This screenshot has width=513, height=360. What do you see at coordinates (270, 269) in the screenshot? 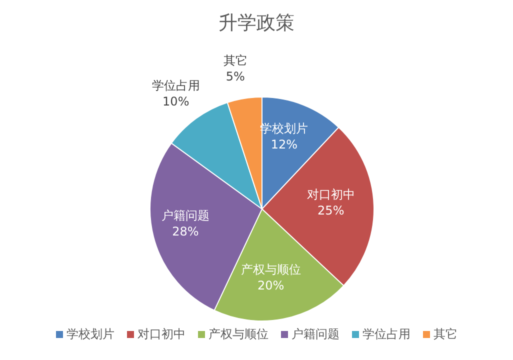
I see `slice-label: 产权与顺位` at bounding box center [270, 269].